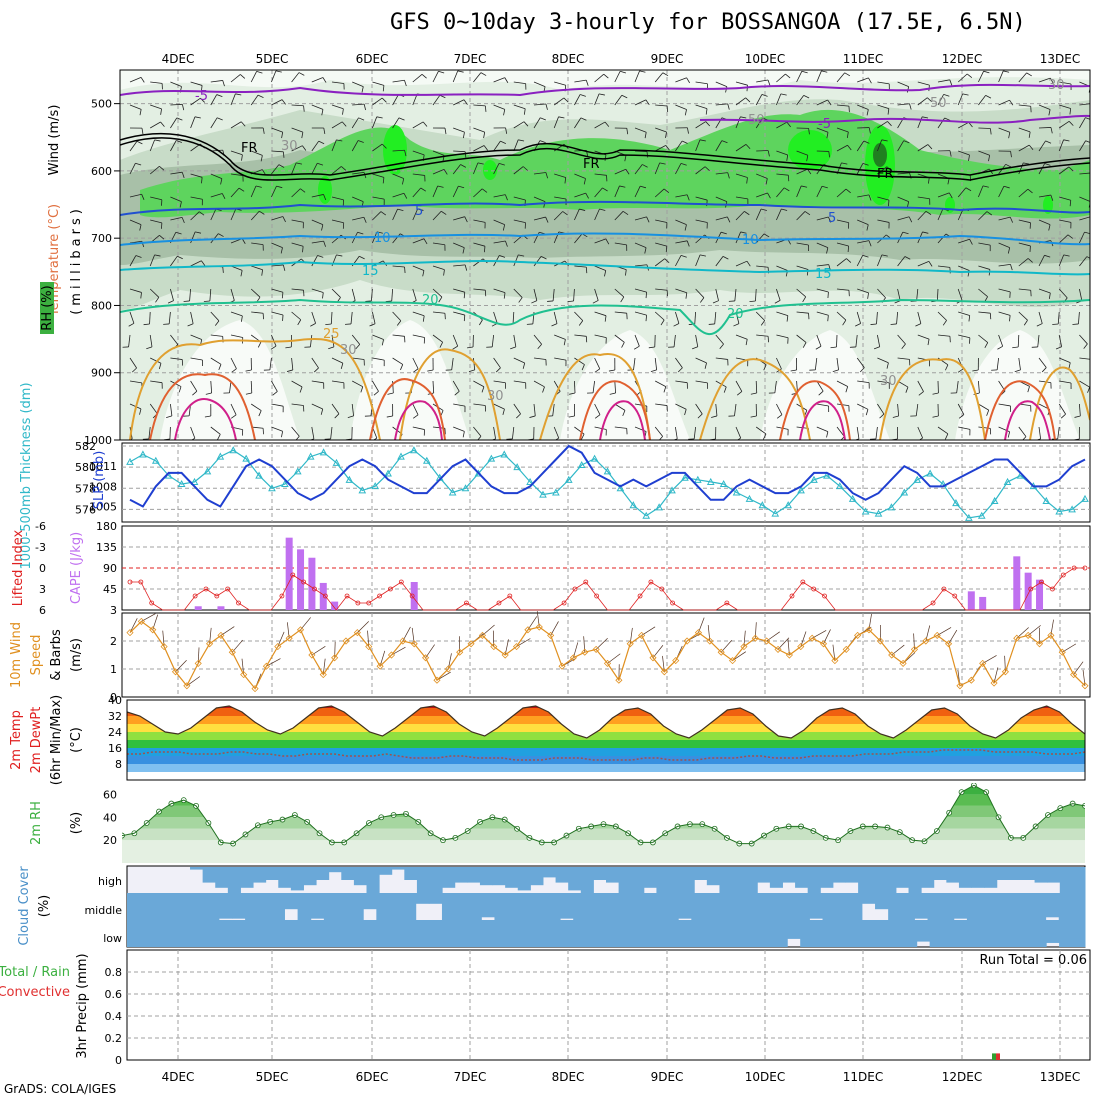 This screenshot has width=1100, height=1100. Describe the element at coordinates (736, 492) in the screenshot. I see `thickness-point` at that location.